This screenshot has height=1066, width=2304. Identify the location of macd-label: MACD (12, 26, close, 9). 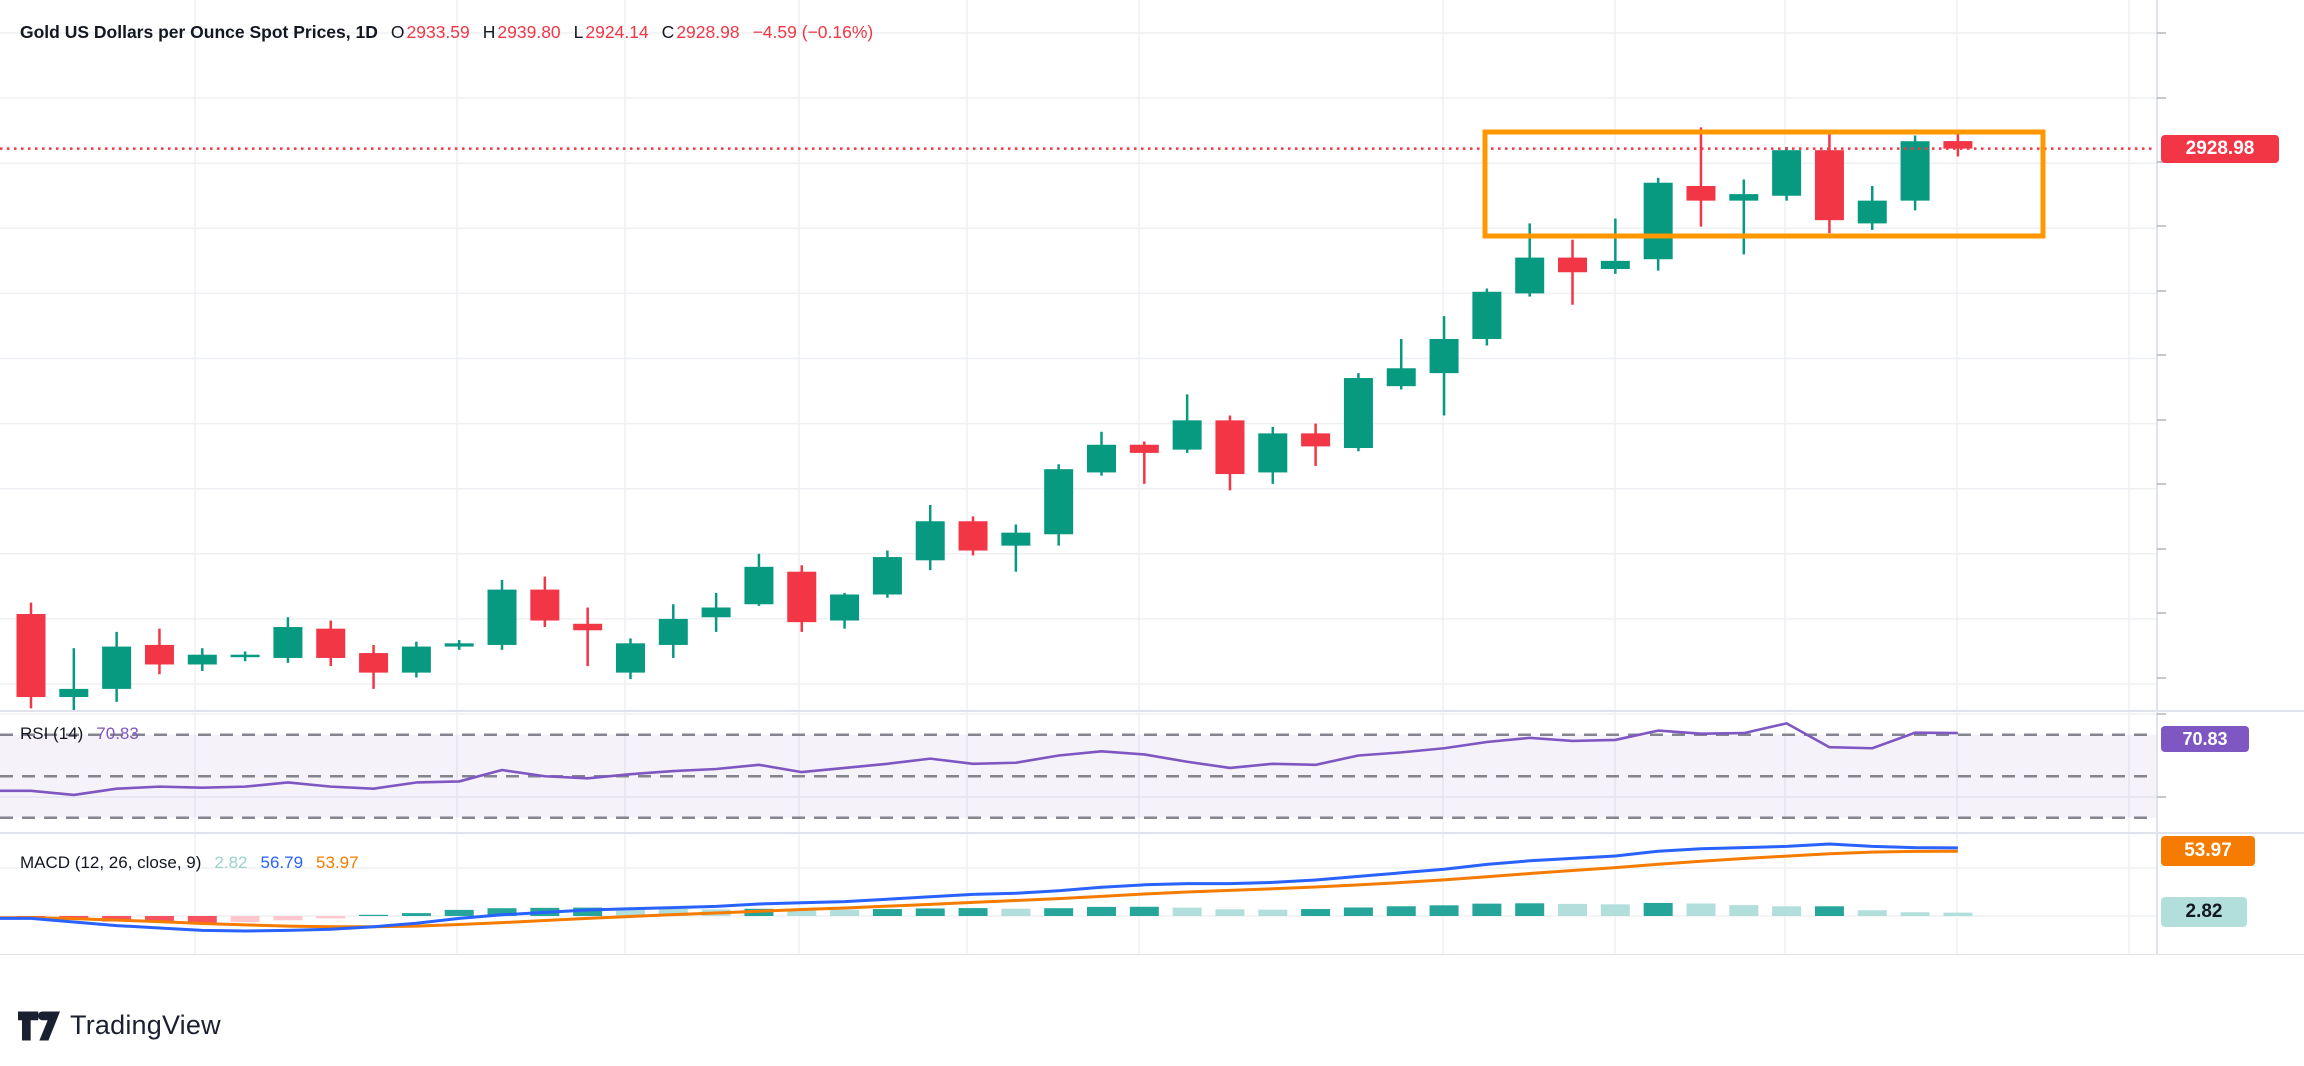
(111, 862).